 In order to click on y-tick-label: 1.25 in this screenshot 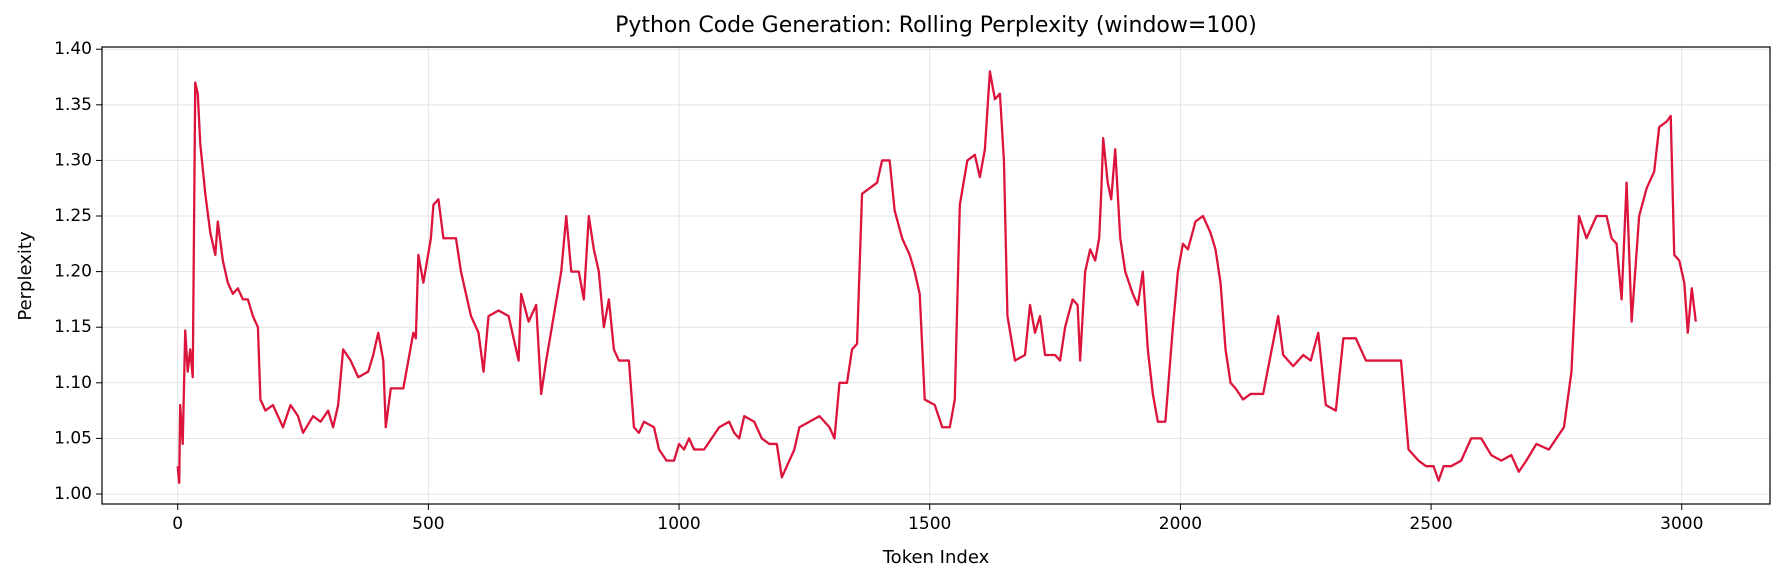, I will do `click(73, 216)`.